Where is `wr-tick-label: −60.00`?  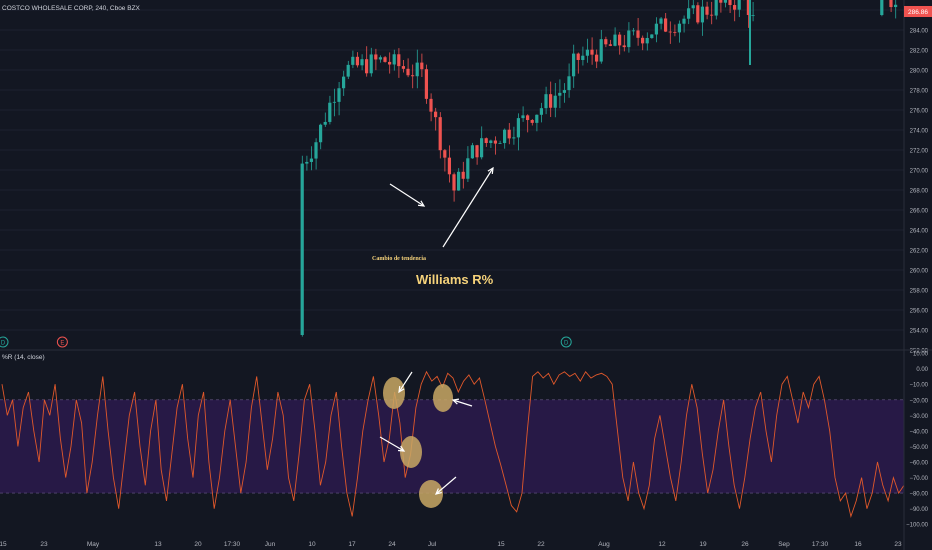 wr-tick-label: −60.00 is located at coordinates (918, 464).